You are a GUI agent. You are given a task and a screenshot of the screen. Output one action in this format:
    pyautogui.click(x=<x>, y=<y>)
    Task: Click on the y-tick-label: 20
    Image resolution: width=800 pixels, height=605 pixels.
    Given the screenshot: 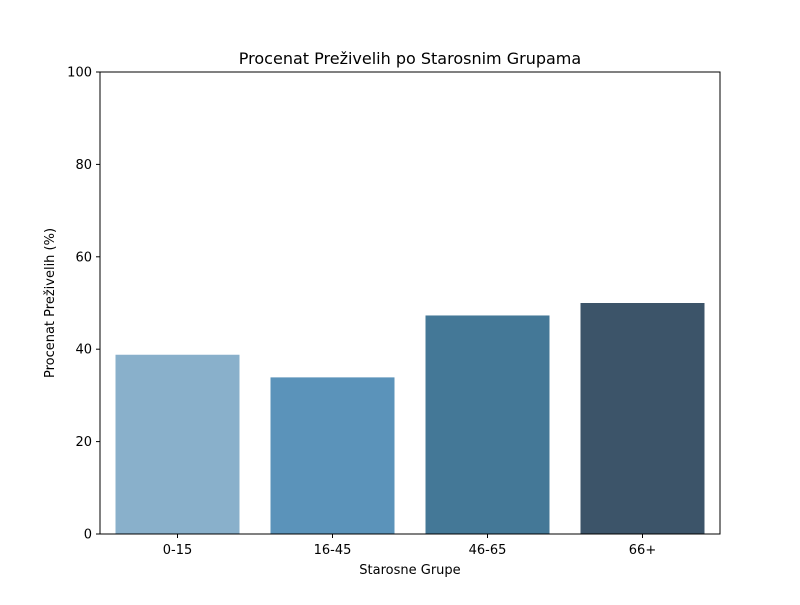 What is the action you would take?
    pyautogui.click(x=83, y=442)
    